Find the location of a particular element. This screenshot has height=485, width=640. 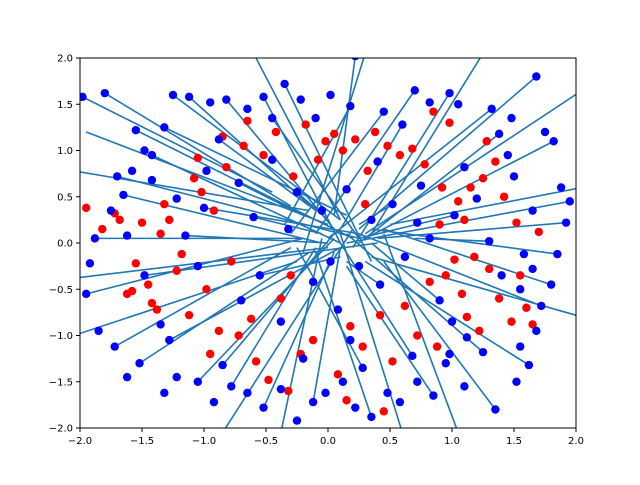

x-tick-label: 0.0 is located at coordinates (328, 441).